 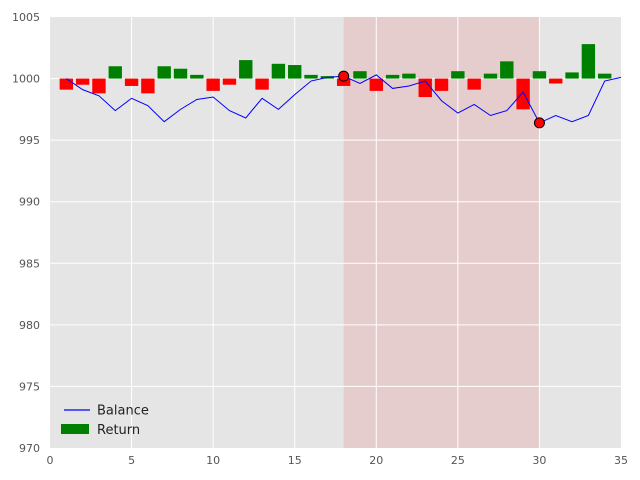 I want to click on markers, so click(x=441, y=99).